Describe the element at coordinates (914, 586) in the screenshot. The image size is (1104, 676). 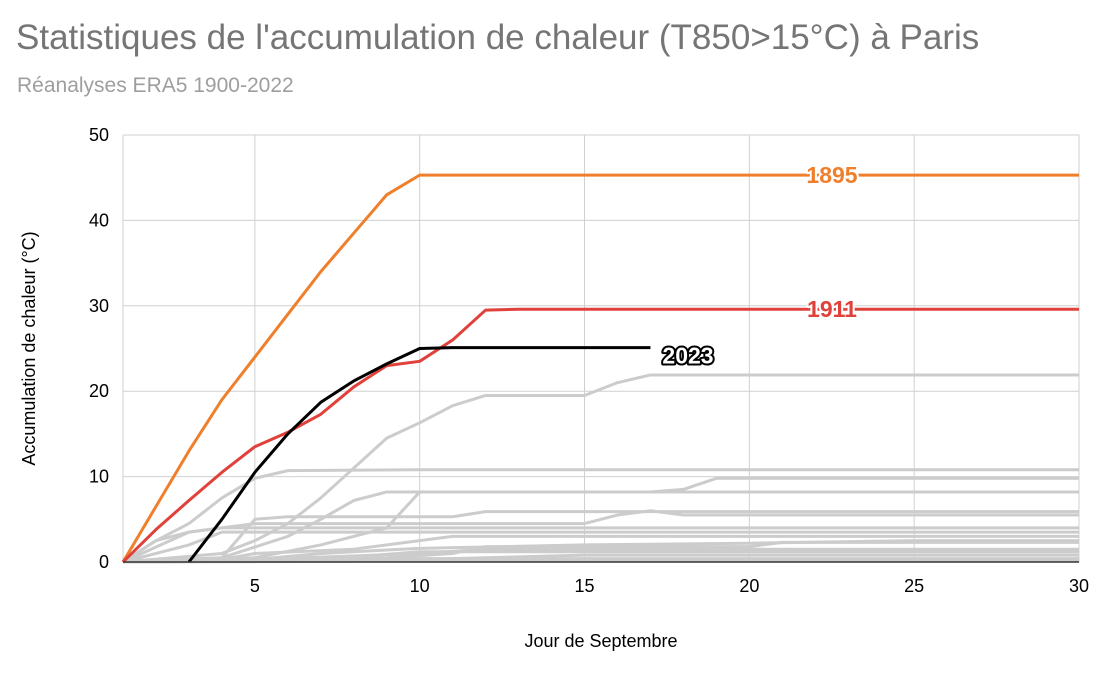
I see `x-tick-label: 25` at that location.